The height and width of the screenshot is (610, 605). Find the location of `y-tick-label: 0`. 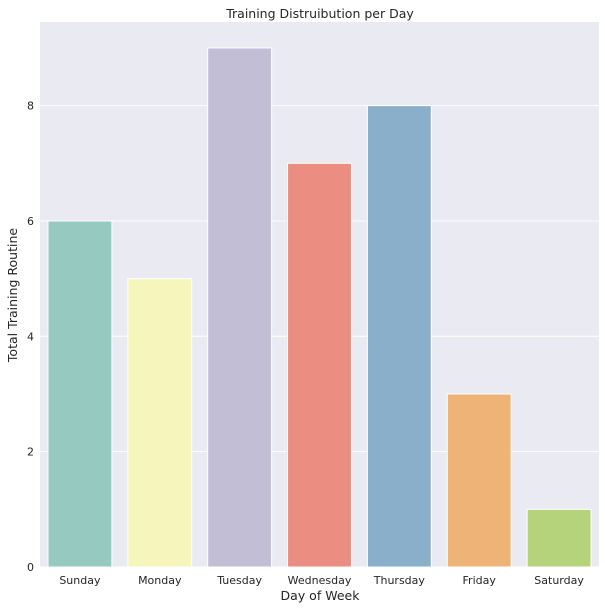

y-tick-label: 0 is located at coordinates (30, 567).